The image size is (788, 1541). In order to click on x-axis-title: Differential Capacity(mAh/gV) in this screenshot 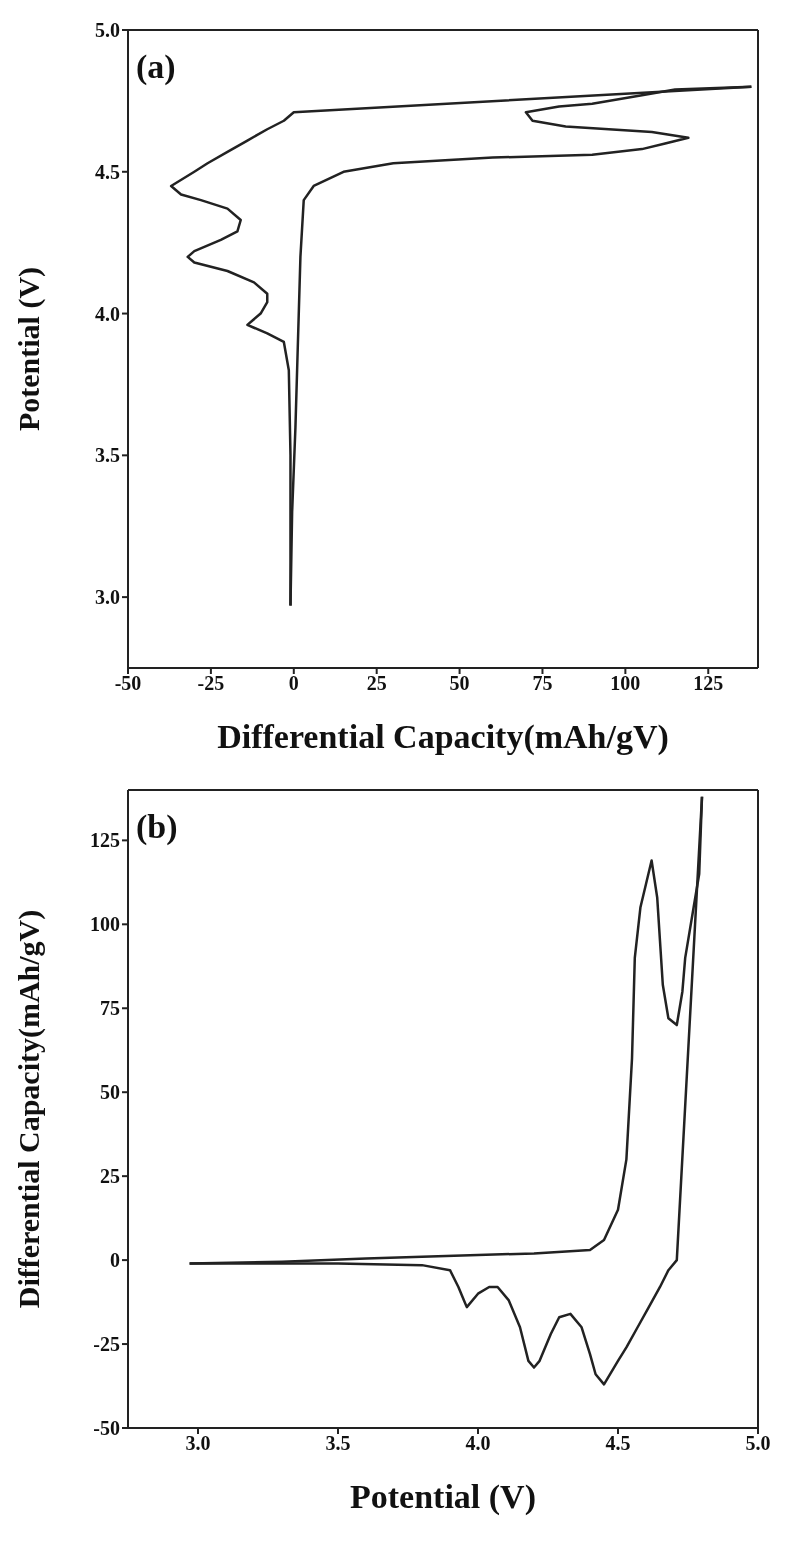, I will do `click(443, 737)`.